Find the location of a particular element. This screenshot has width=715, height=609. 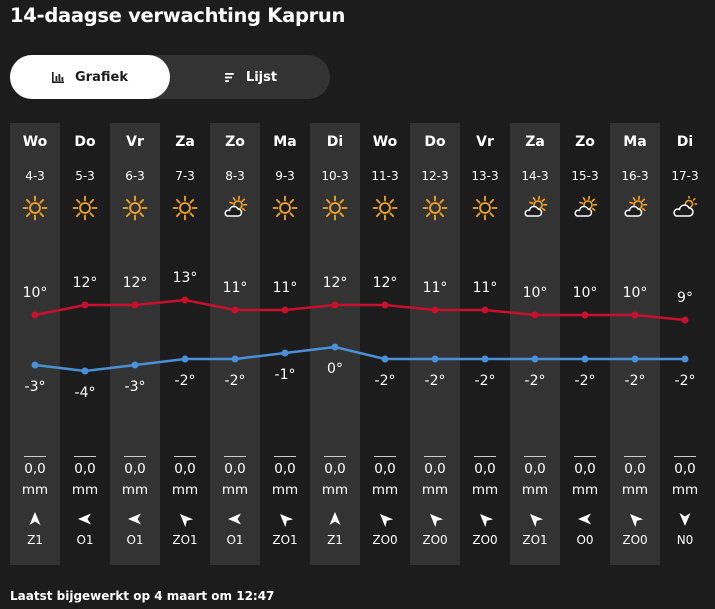

day-date: 12-3 is located at coordinates (435, 176).